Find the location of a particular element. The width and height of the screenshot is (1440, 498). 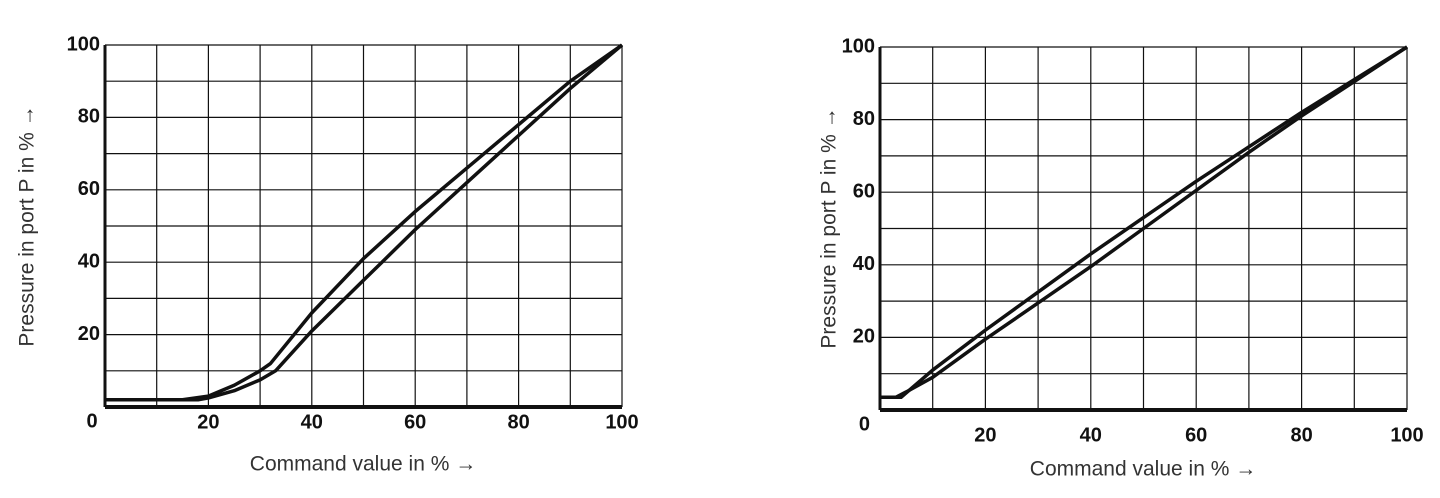

x-tick-label: 0 is located at coordinates (91, 421).